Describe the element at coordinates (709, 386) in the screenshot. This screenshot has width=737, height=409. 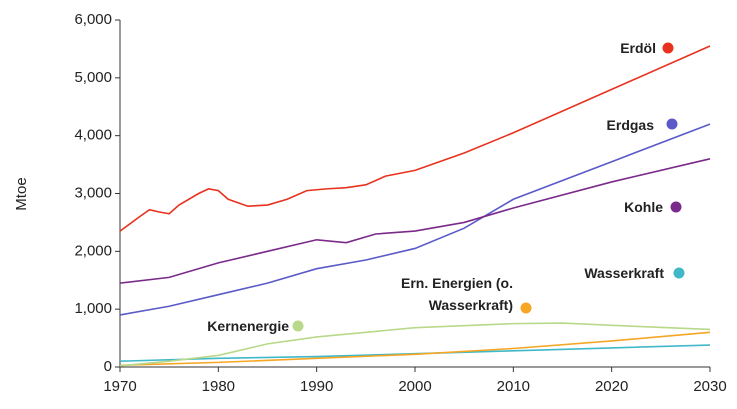
I see `x-tick-label: 2030` at that location.